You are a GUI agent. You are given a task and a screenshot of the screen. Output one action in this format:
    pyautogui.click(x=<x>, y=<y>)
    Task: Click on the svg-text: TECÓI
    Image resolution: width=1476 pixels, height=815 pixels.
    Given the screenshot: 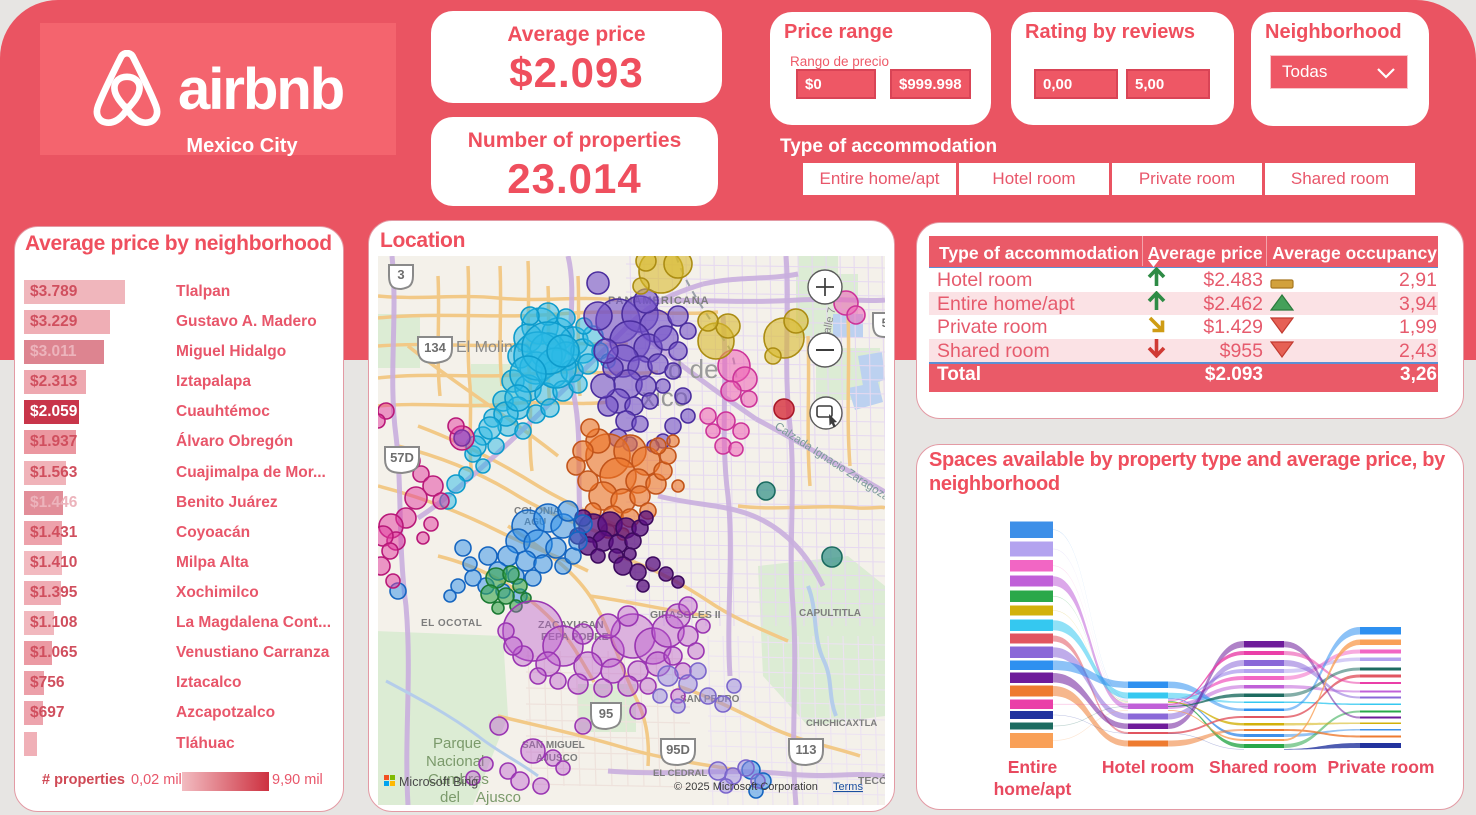 What is the action you would take?
    pyautogui.click(x=871, y=780)
    